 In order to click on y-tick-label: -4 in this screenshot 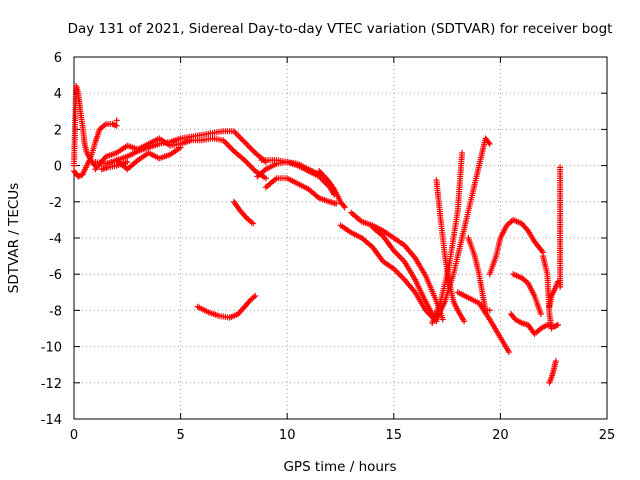, I will do `click(55, 239)`.